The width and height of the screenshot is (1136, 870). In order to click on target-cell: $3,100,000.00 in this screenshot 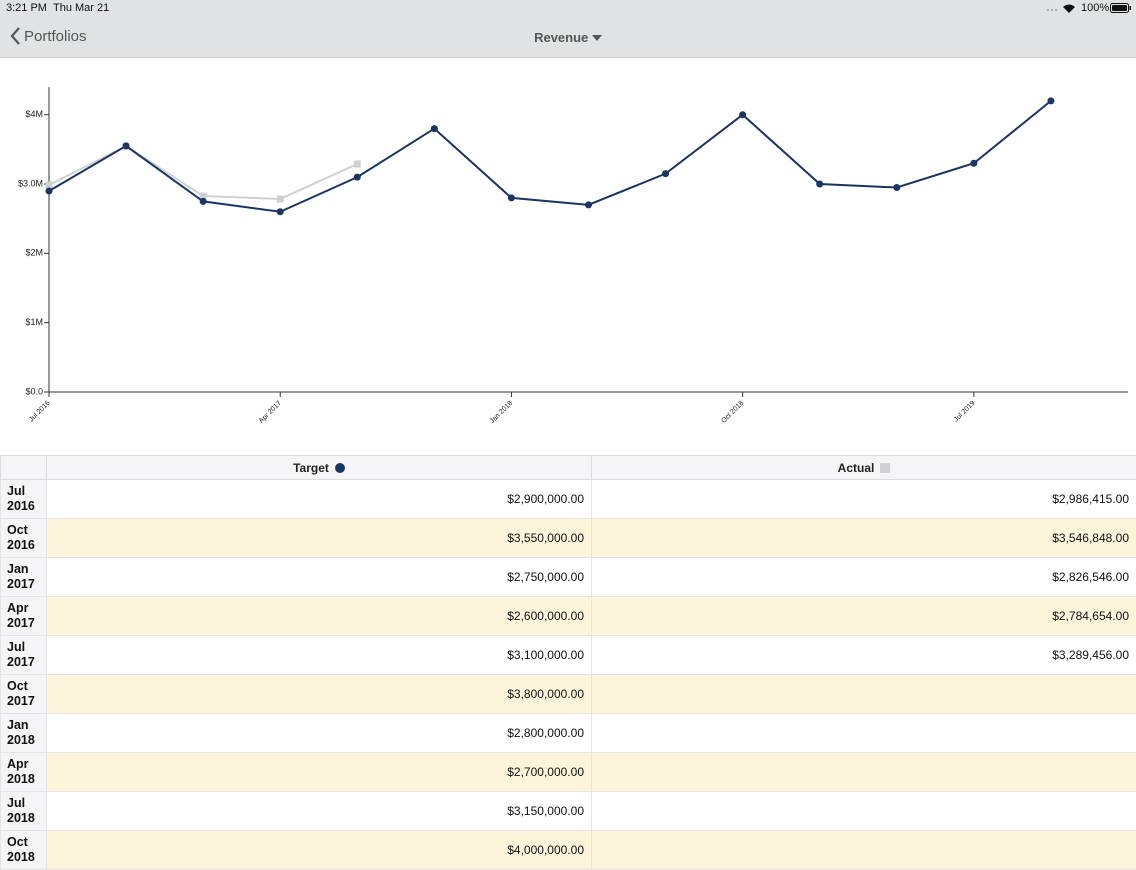, I will do `click(319, 655)`.